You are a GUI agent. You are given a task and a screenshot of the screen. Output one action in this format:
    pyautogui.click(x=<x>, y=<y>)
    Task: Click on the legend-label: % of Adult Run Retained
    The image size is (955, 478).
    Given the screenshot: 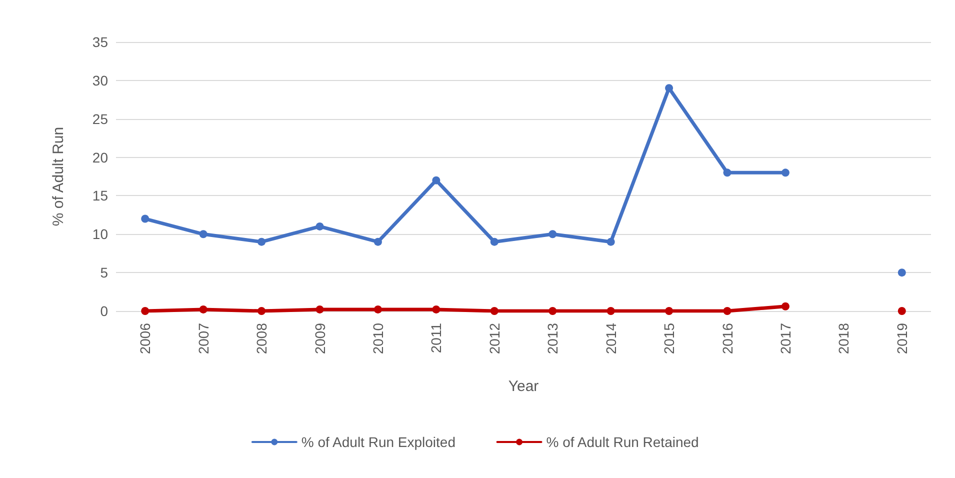 What is the action you would take?
    pyautogui.click(x=622, y=442)
    